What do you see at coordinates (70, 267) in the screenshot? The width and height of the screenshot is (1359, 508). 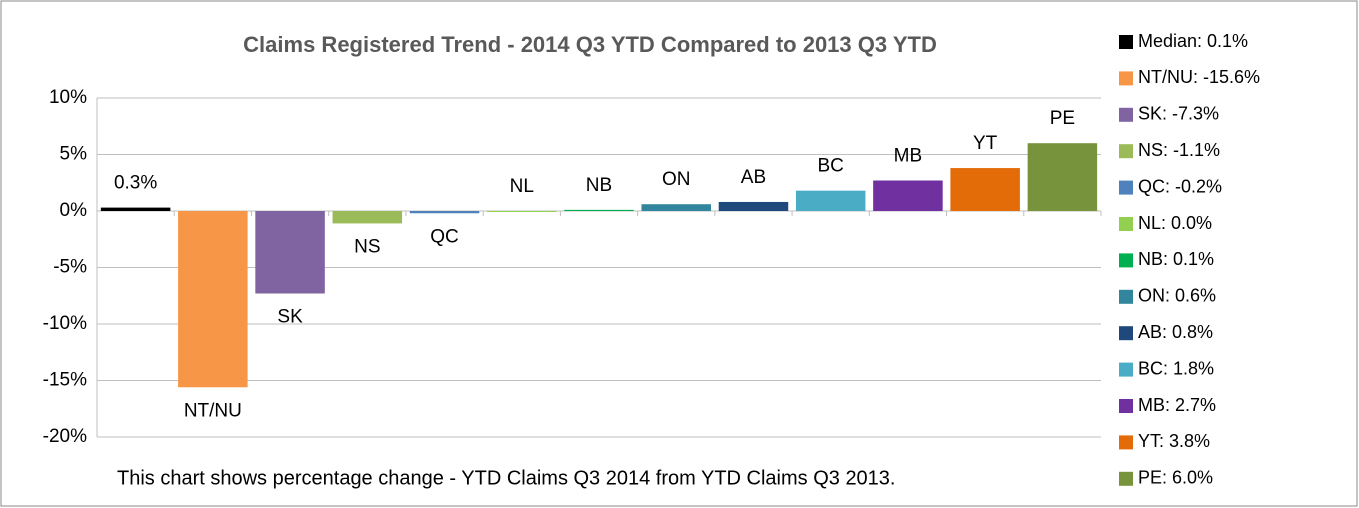 I see `y-tick-label: -5%` at bounding box center [70, 267].